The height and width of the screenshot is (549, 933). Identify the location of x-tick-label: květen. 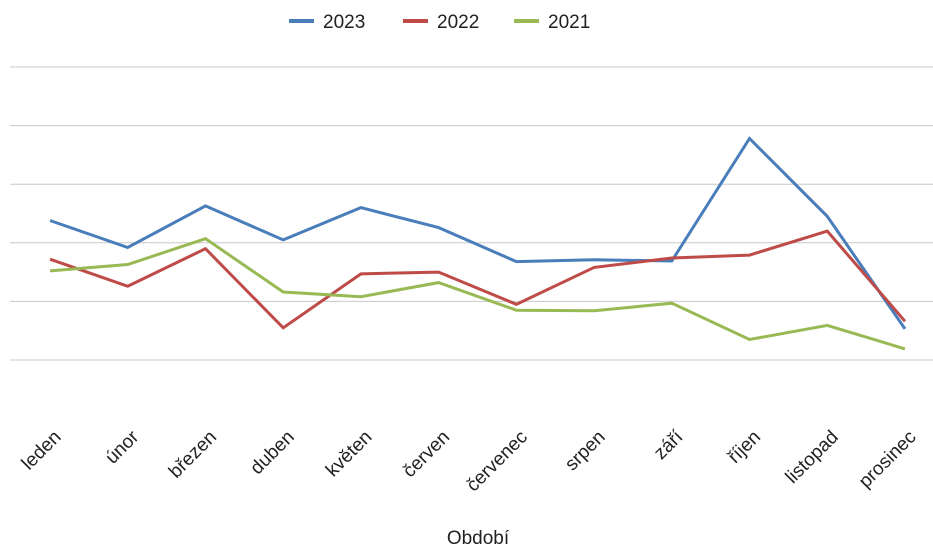
(349, 454).